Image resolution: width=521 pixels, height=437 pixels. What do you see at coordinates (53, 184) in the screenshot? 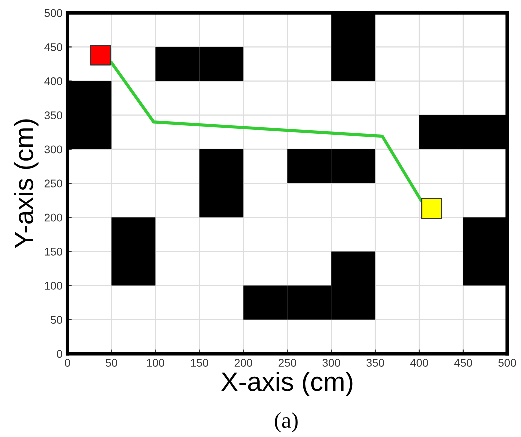
I see `y-tick-label: 250` at bounding box center [53, 184].